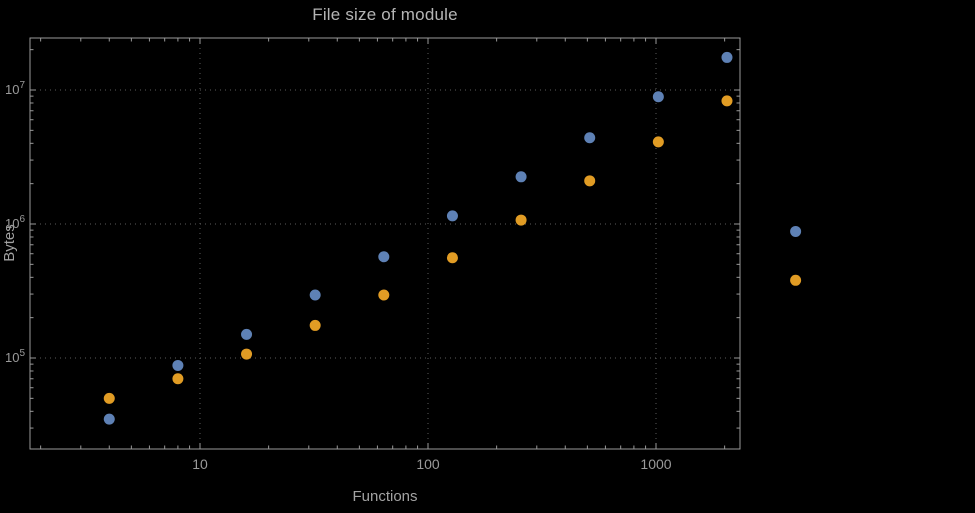  I want to click on y-tick-label: 10⁵, so click(15, 356).